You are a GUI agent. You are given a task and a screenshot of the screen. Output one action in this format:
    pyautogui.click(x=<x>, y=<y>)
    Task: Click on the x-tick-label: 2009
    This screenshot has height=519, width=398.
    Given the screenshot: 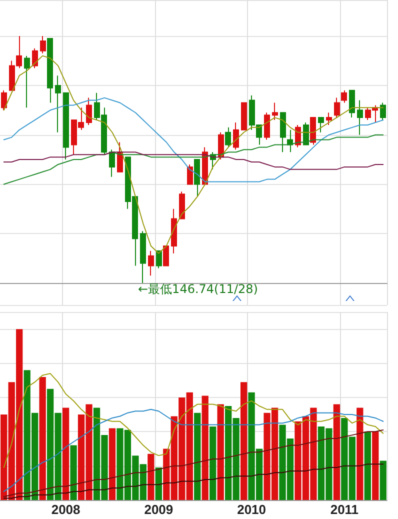 What is the action you would take?
    pyautogui.click(x=159, y=509)
    